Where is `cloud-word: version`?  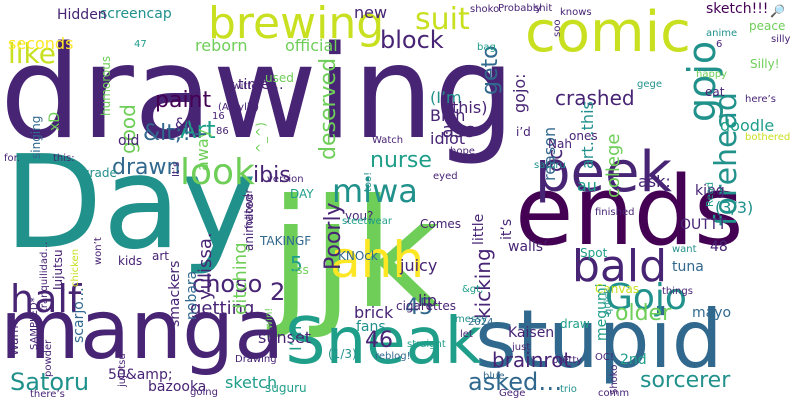
cloud-word: version is located at coordinates (285, 179).